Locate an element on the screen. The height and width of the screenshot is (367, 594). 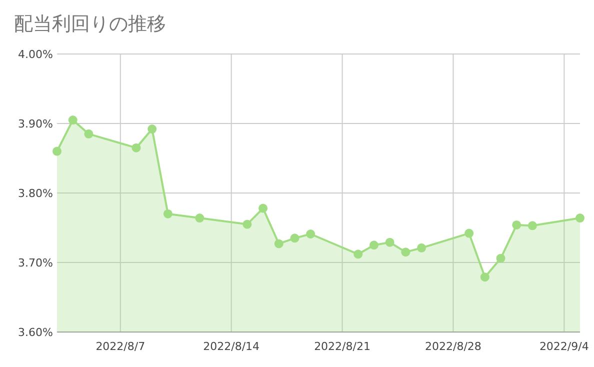
y-tick-label: 3.80% is located at coordinates (35, 193).